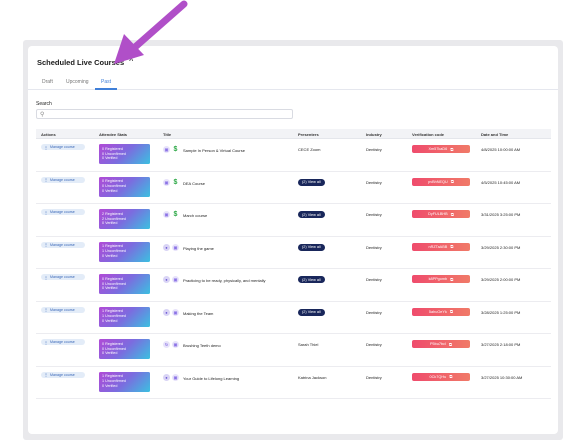 The width and height of the screenshot is (566, 443). Describe the element at coordinates (214, 150) in the screenshot. I see `course-title: Sample In Person & Virtual Course` at that location.